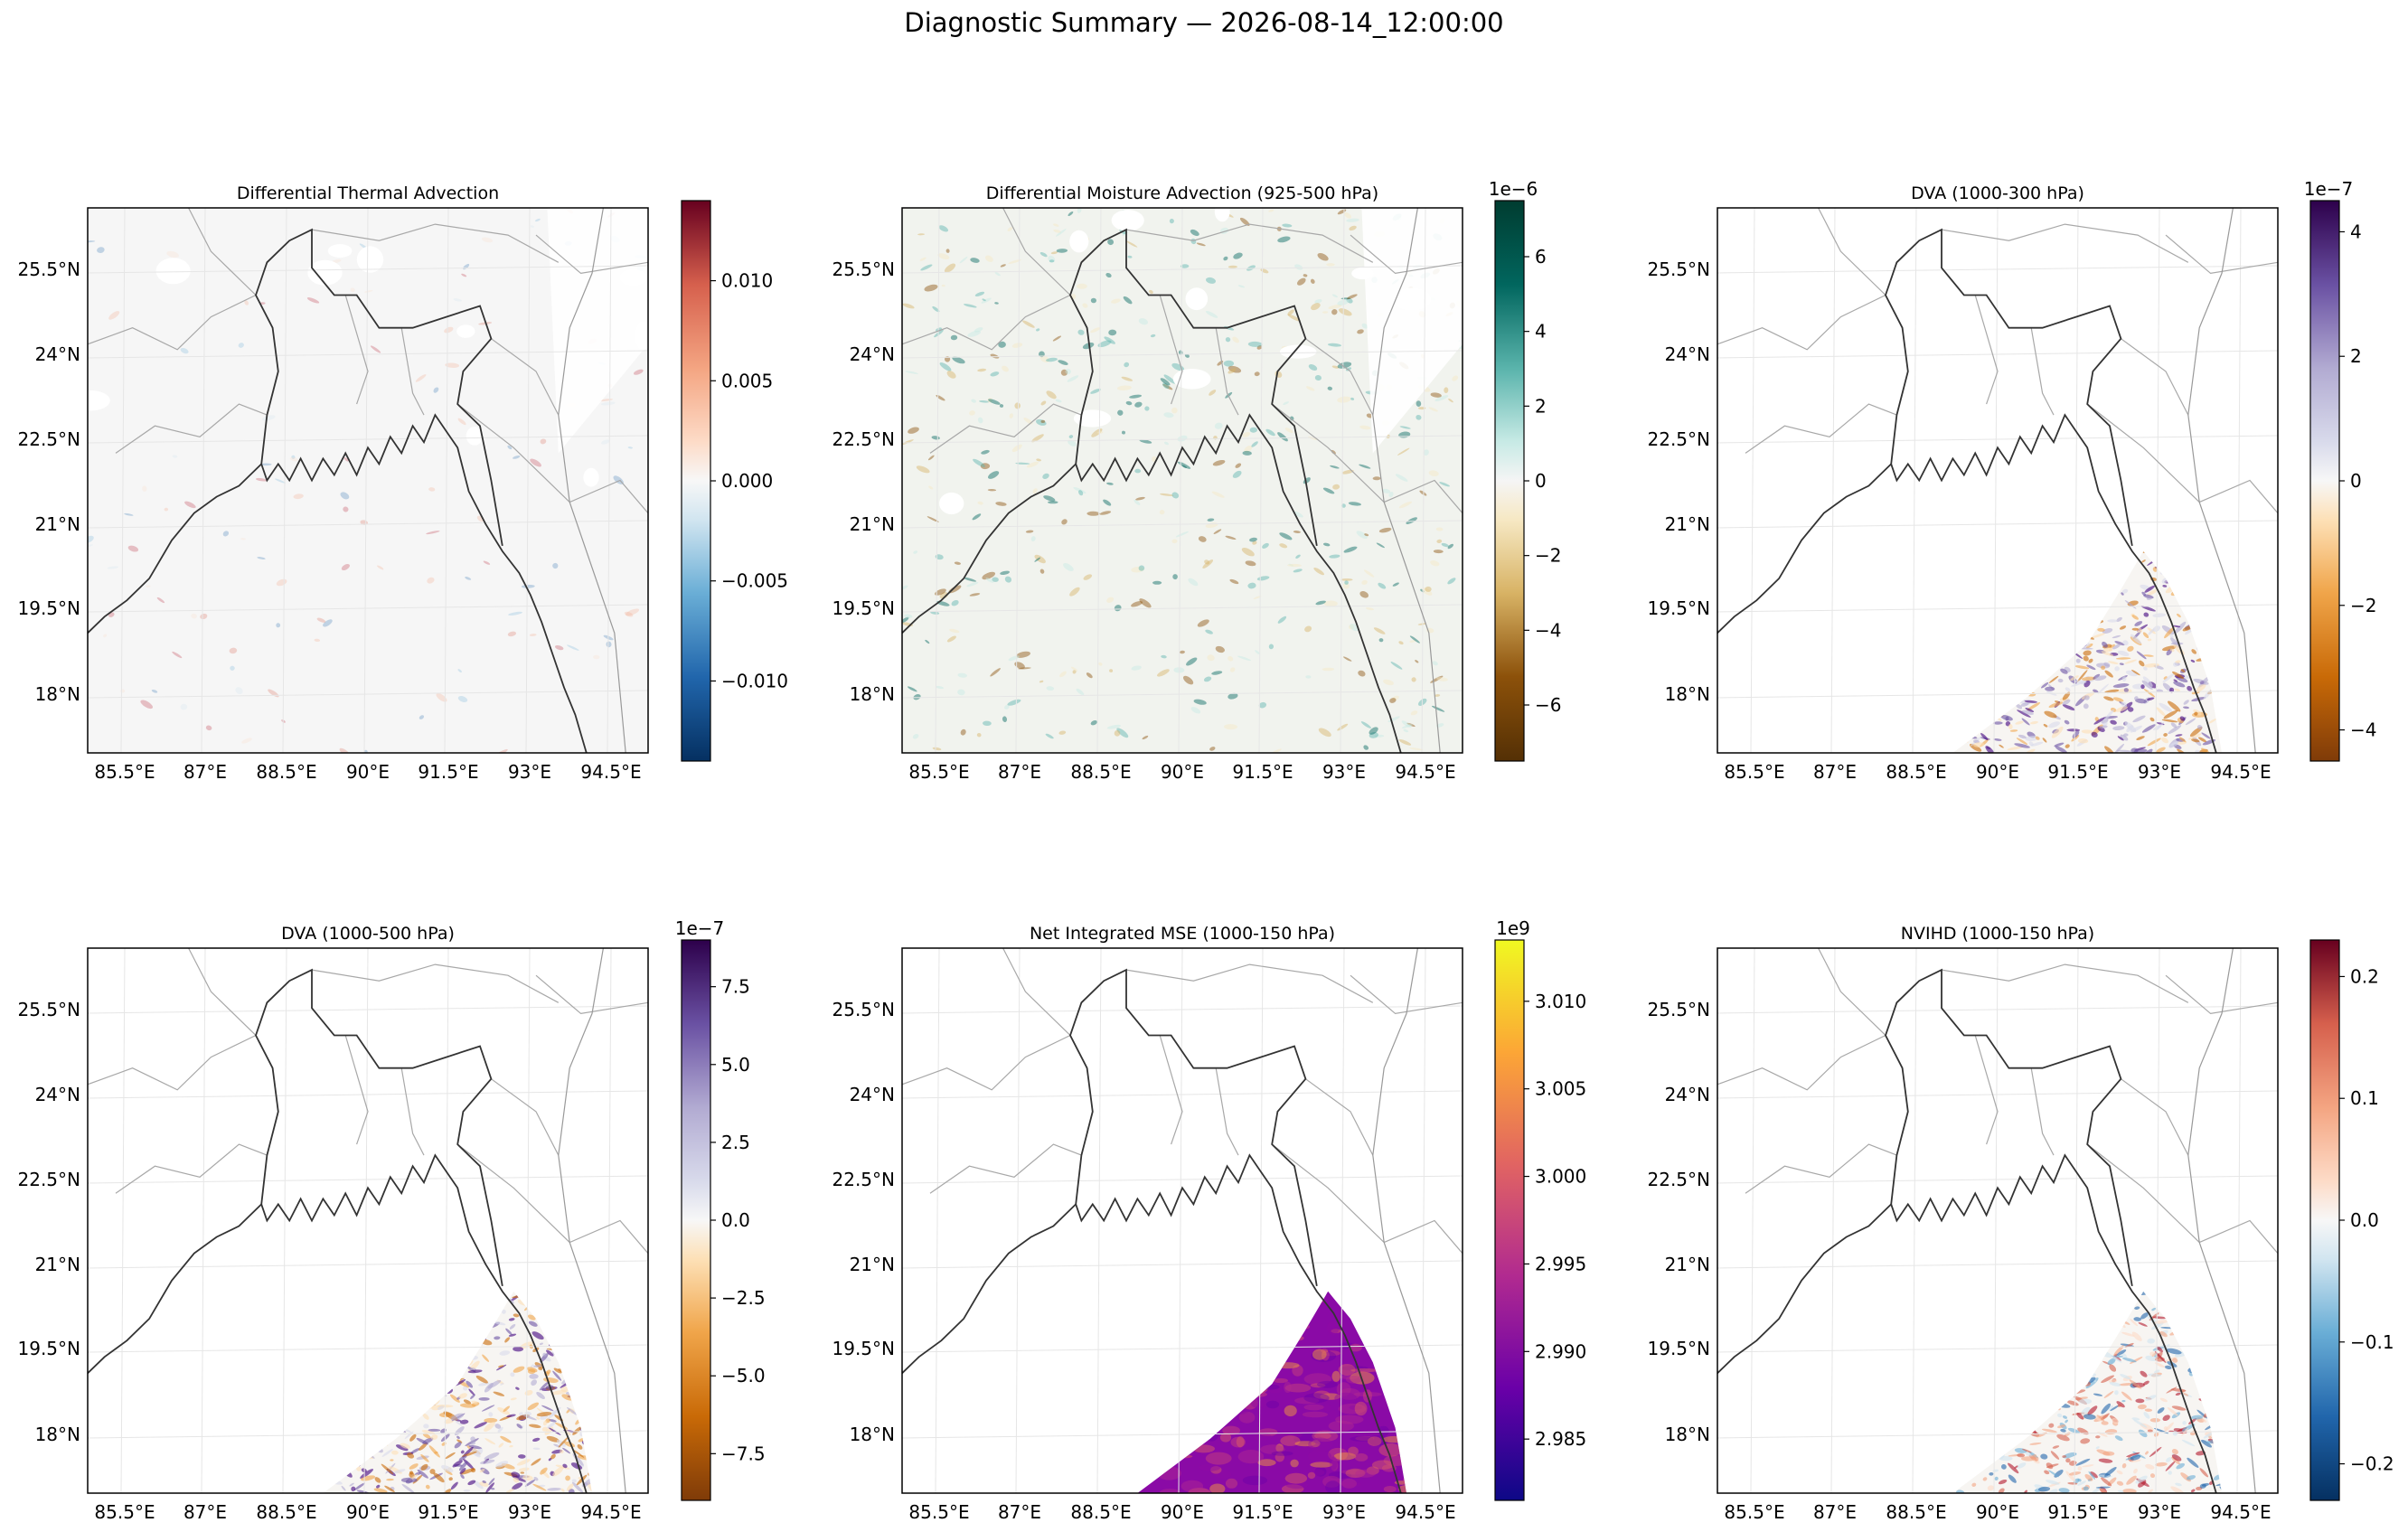  What do you see at coordinates (2364, 976) in the screenshot?
I see `colorbar-tick-label: 0.2` at bounding box center [2364, 976].